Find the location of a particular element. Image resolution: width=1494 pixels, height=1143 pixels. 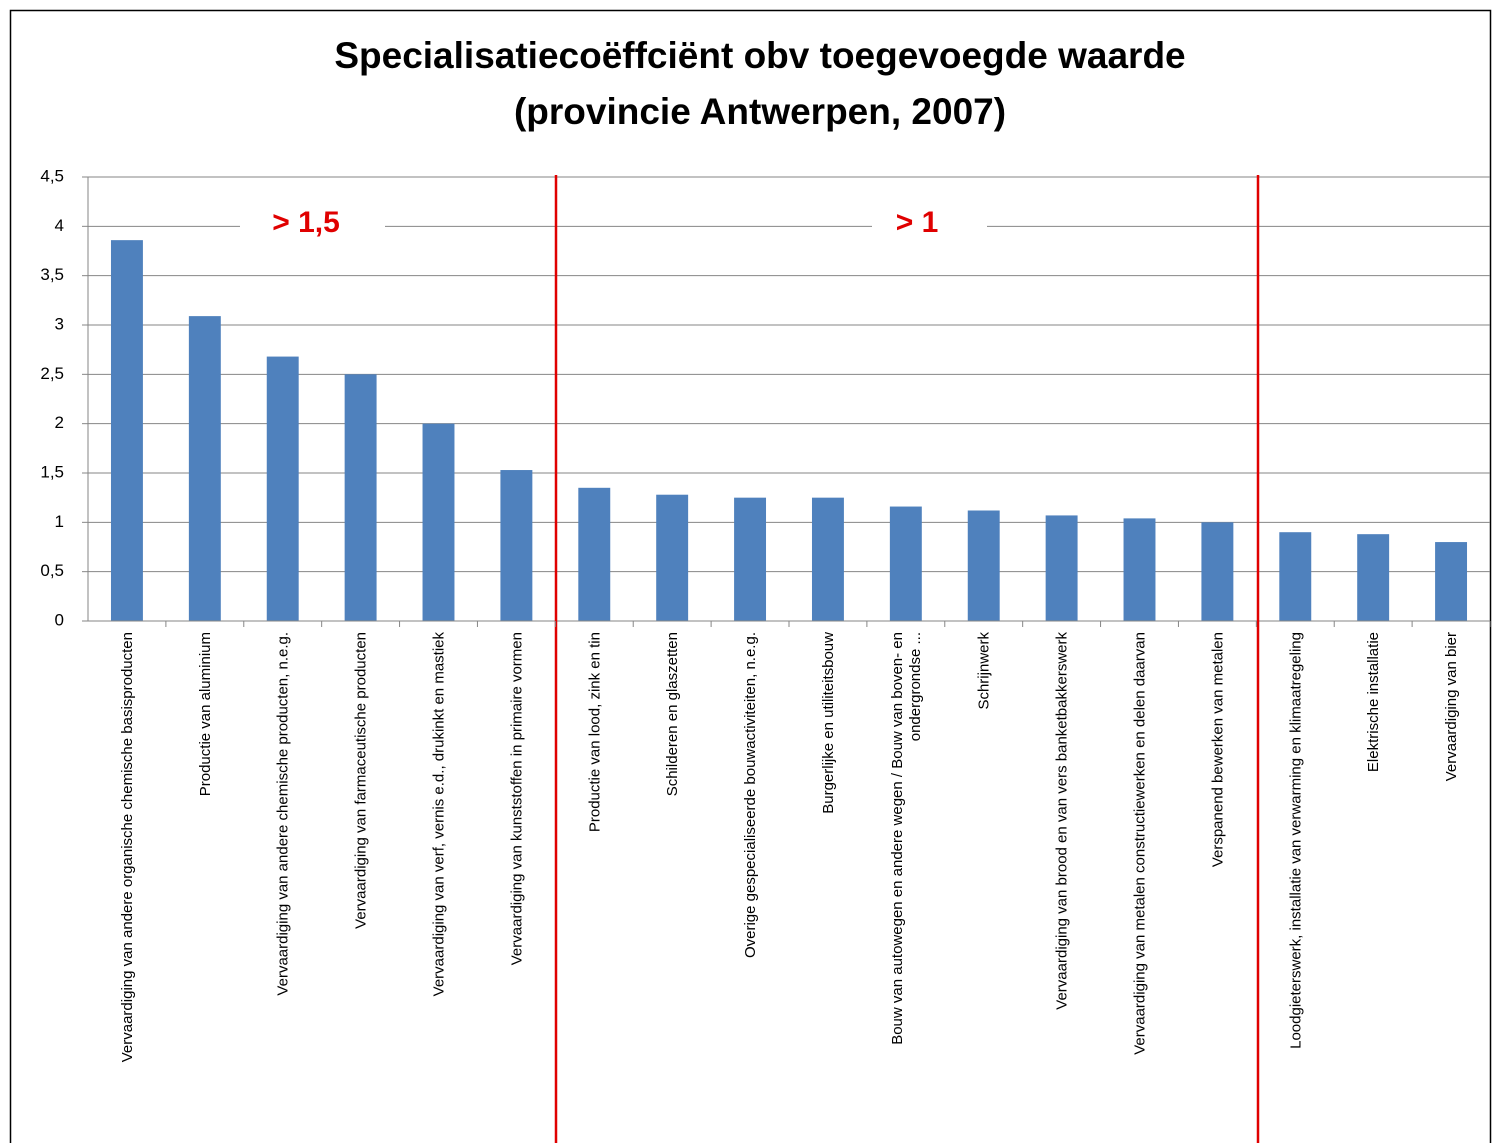

y-tick-label: 3,5 is located at coordinates (52, 274).